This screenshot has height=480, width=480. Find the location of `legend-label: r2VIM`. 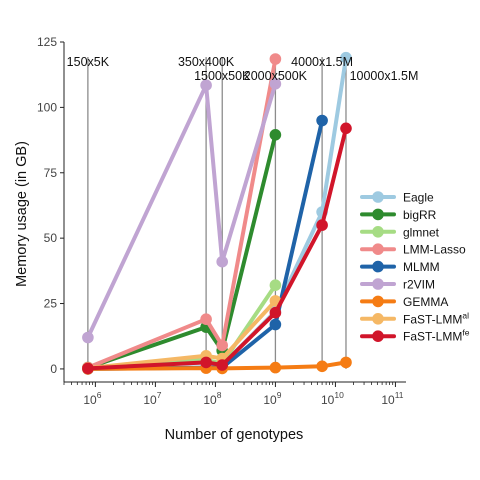

legend-label: r2VIM is located at coordinates (419, 285).